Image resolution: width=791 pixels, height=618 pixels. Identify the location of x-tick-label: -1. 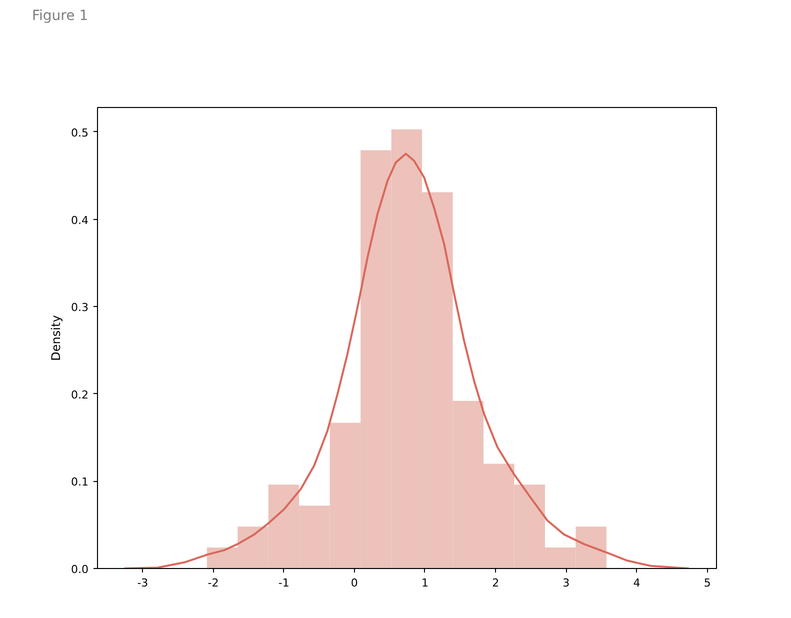
(284, 583).